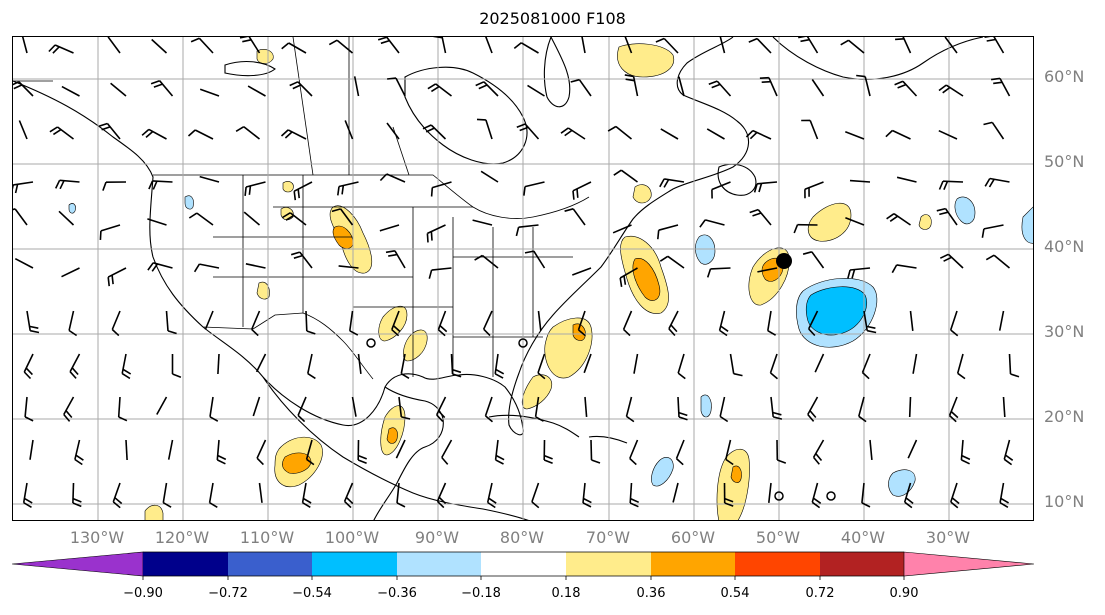 The image size is (1105, 615). Describe the element at coordinates (608, 439) in the screenshot. I see `hispaniola-coastline` at that location.